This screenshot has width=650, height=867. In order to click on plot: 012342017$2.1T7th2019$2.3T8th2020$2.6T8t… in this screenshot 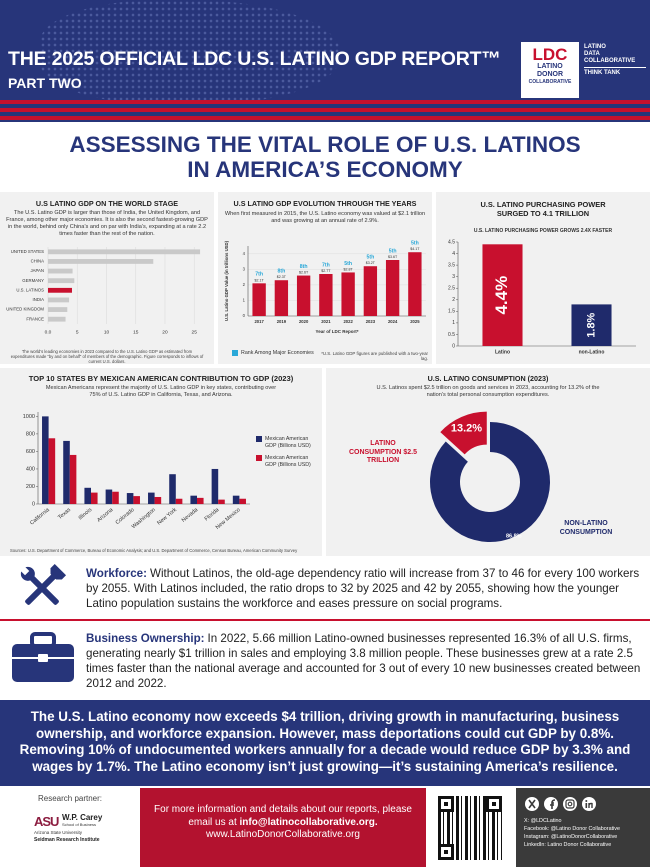, I will do `click(325, 287)`.